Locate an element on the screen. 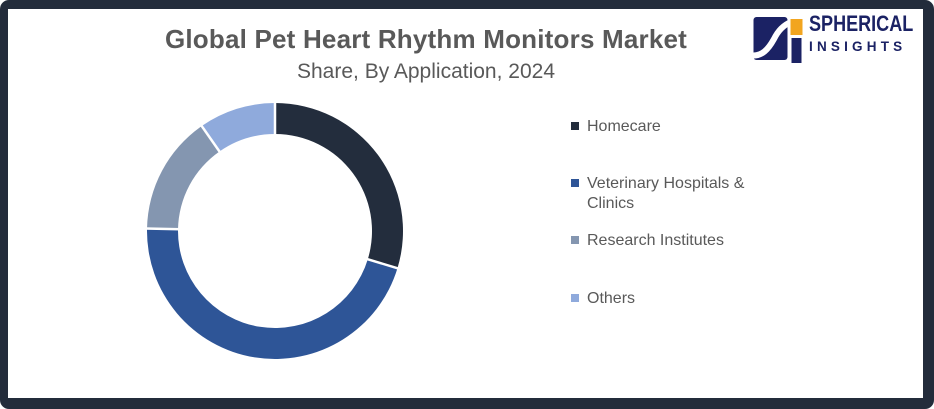  legend-item-research-institutes: Research Institutes is located at coordinates (647, 241).